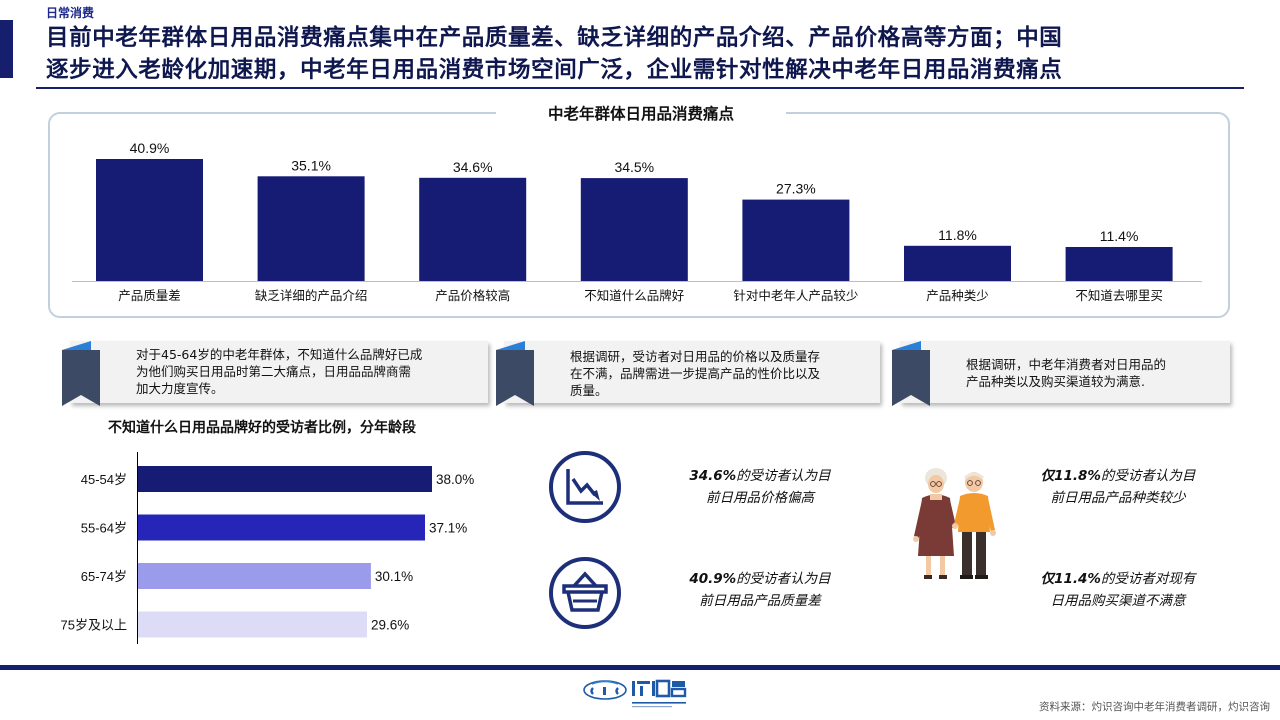 This screenshot has height=720, width=1280. I want to click on stat-variety-limited: 仅11.8%的受访者认为目 前日用品产品种类较少, so click(1118, 487).